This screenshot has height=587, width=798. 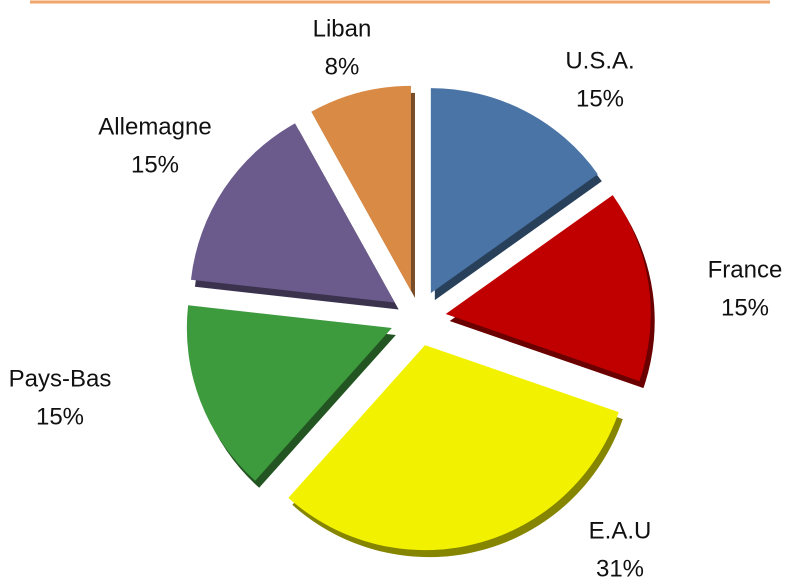 What do you see at coordinates (342, 66) in the screenshot?
I see `slice-value: 8%` at bounding box center [342, 66].